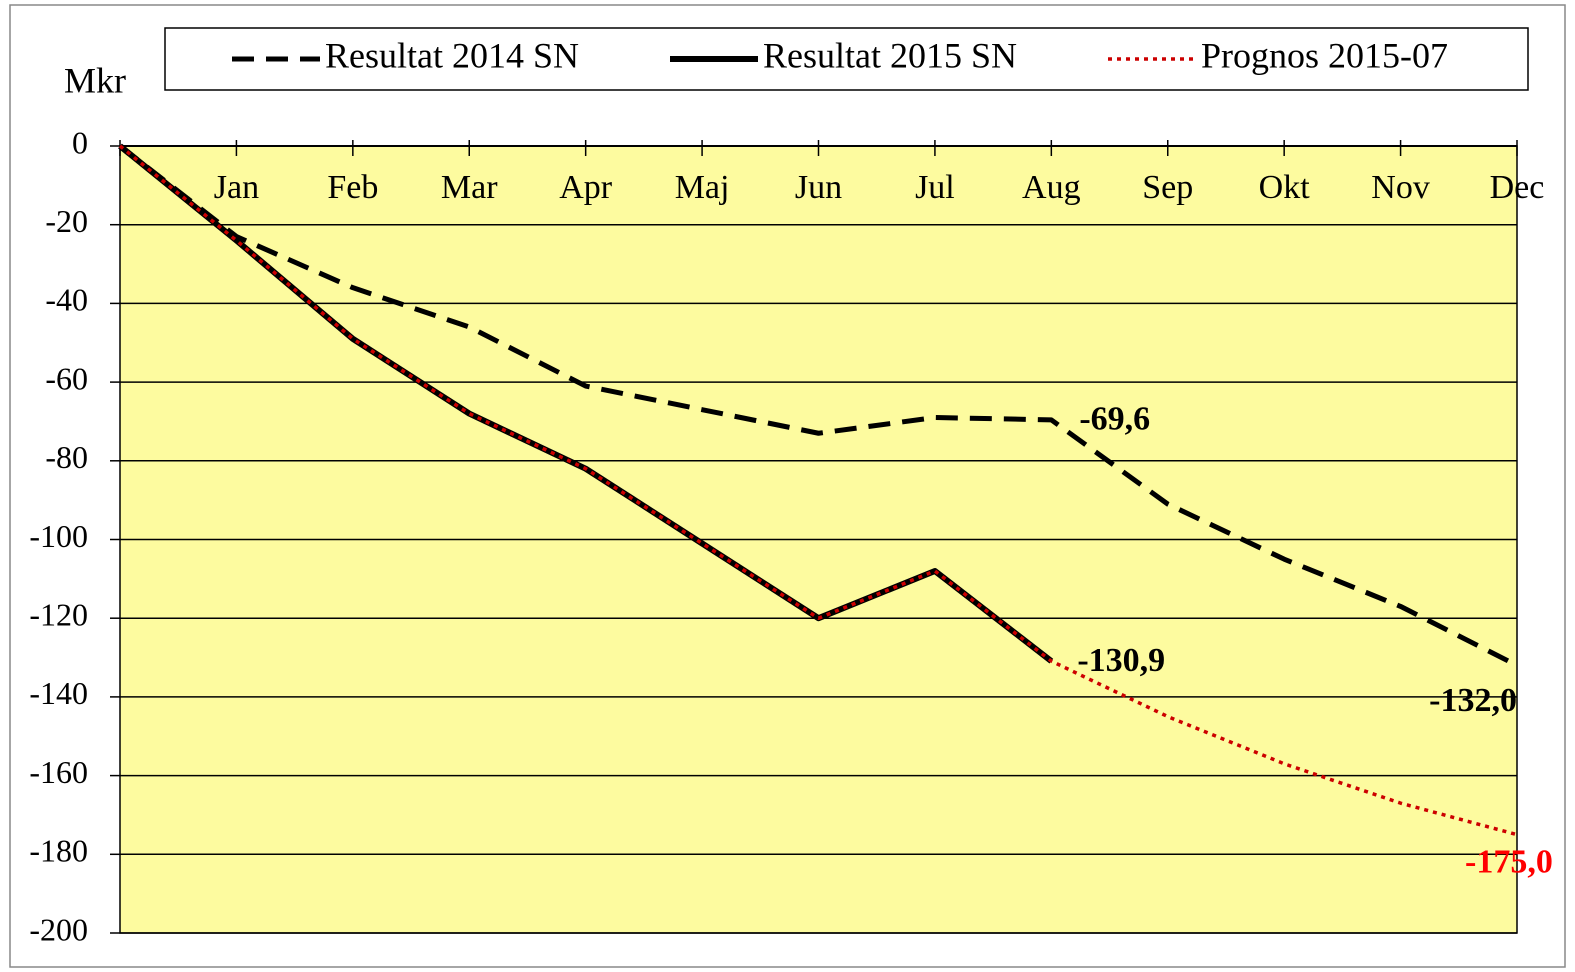 Image resolution: width=1575 pixels, height=972 pixels. Describe the element at coordinates (586, 187) in the screenshot. I see `x-tick-label: Apr` at that location.